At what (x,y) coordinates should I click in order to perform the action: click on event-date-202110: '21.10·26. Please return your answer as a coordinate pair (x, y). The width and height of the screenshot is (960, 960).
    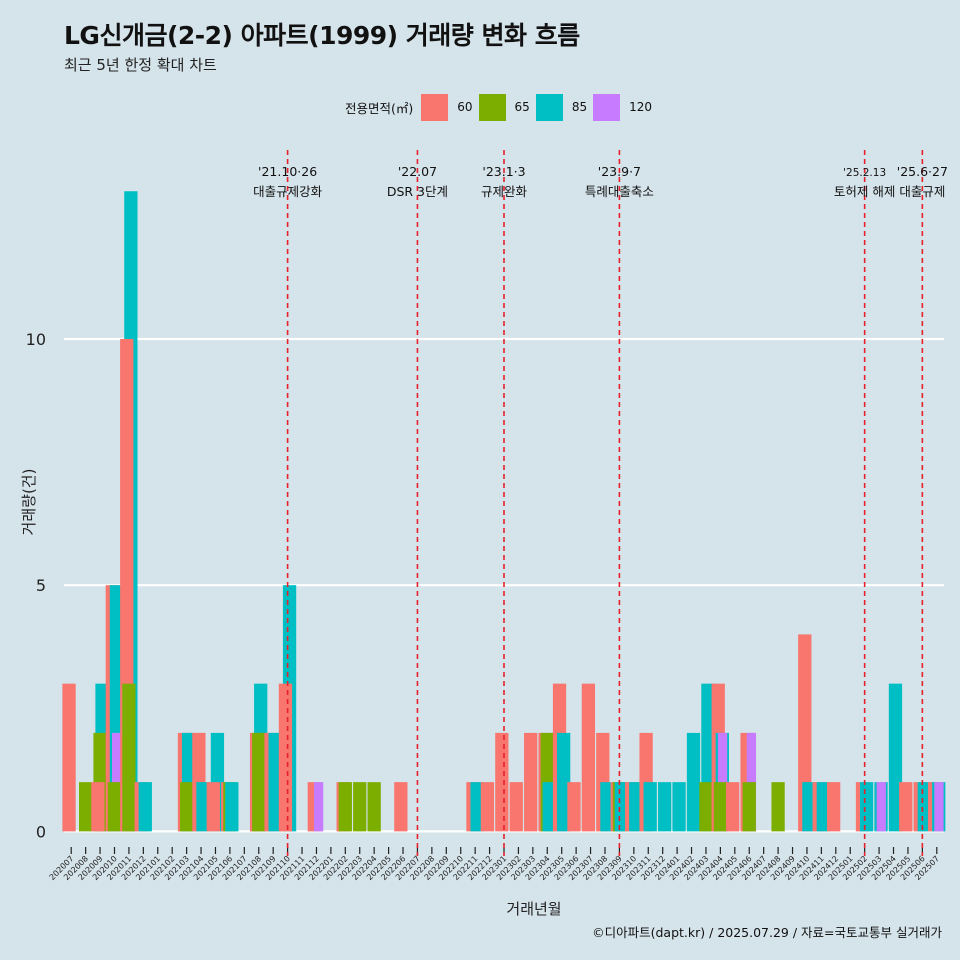
    Looking at the image, I should click on (287, 171).